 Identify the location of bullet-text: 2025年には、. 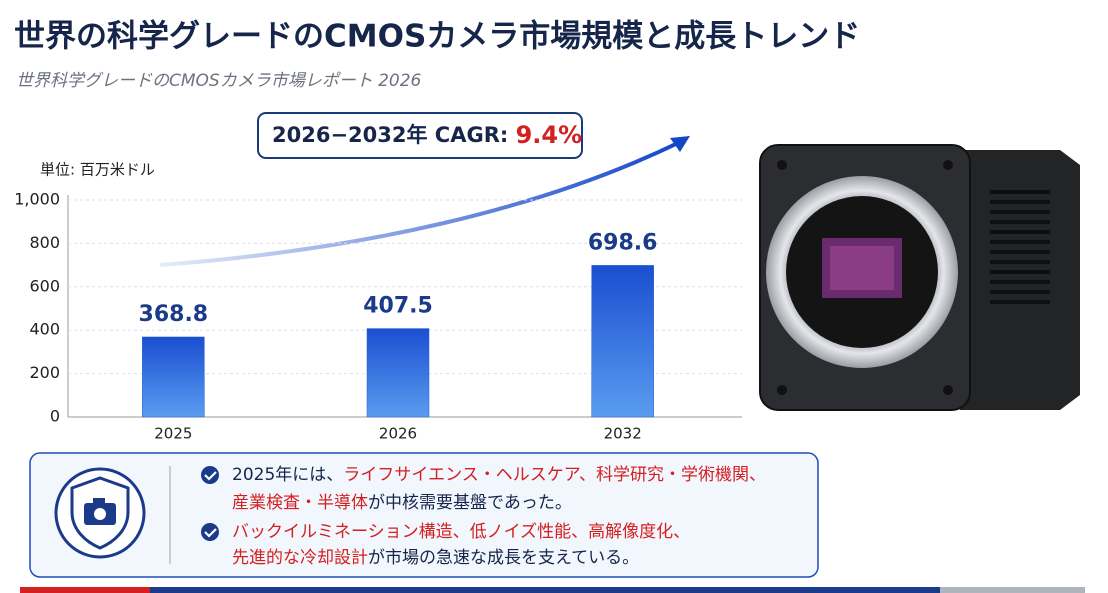
(287, 475).